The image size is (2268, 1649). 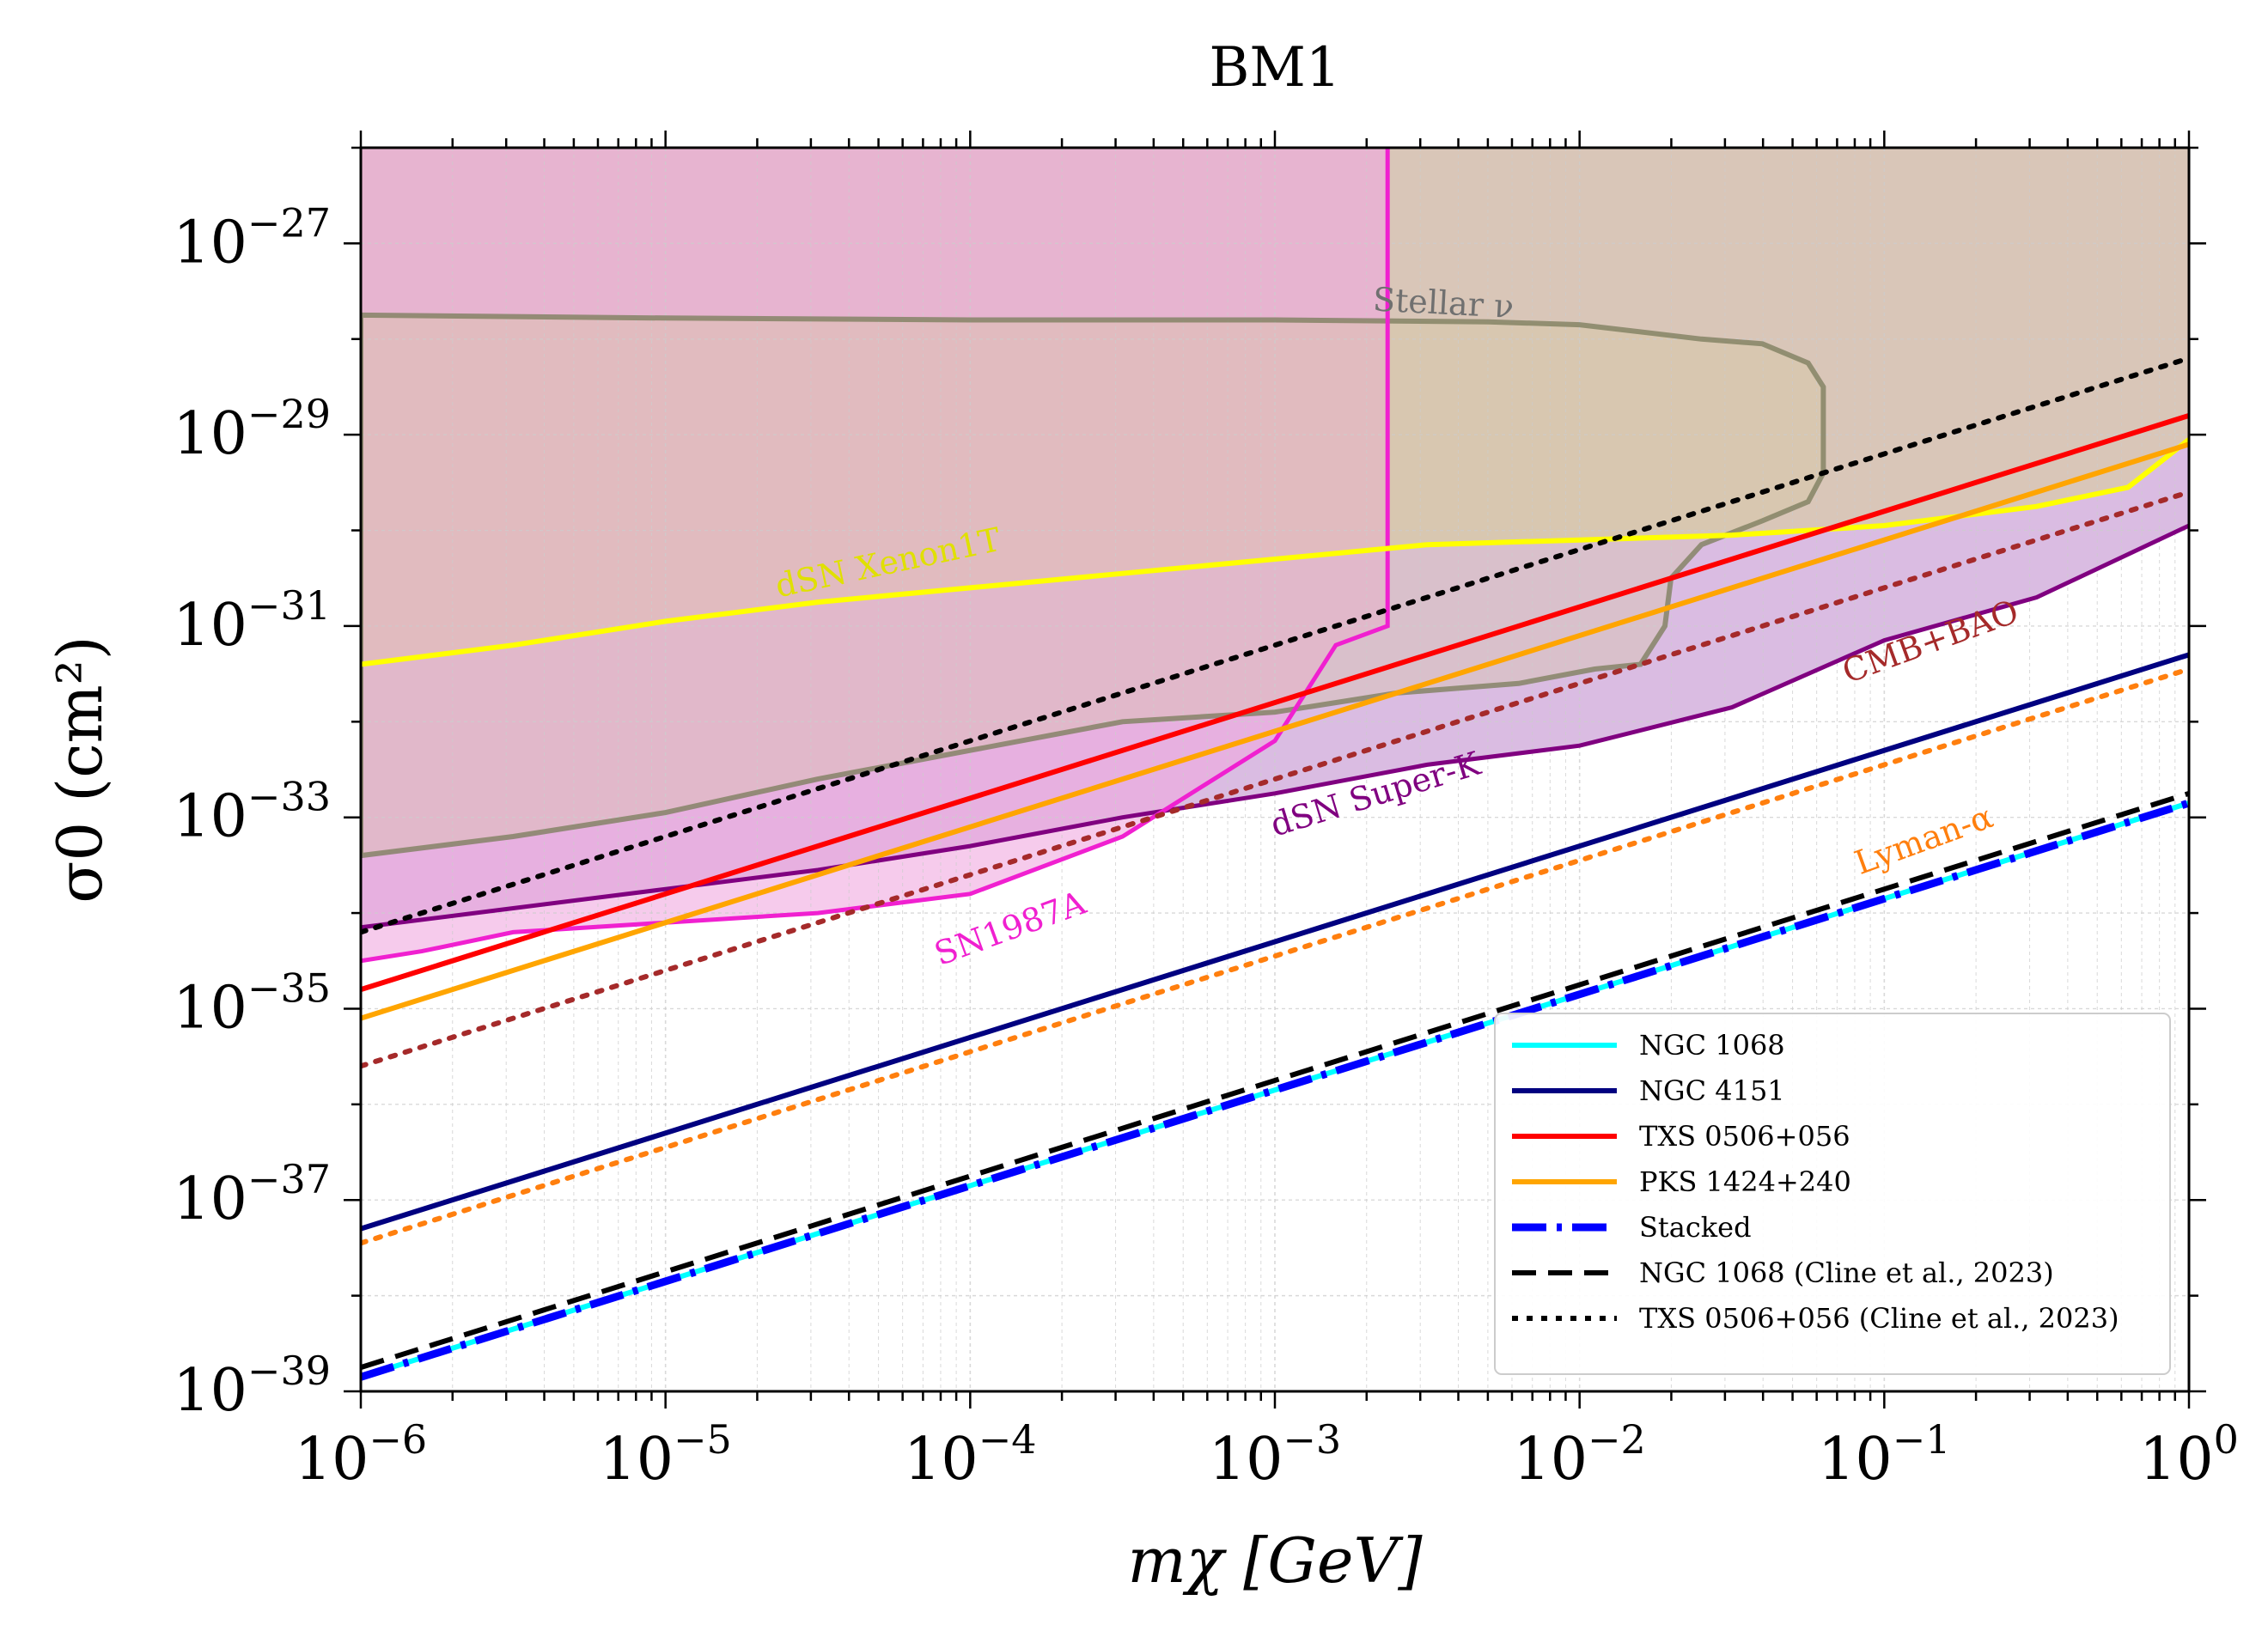 I want to click on legend-box, so click(x=1832, y=1194).